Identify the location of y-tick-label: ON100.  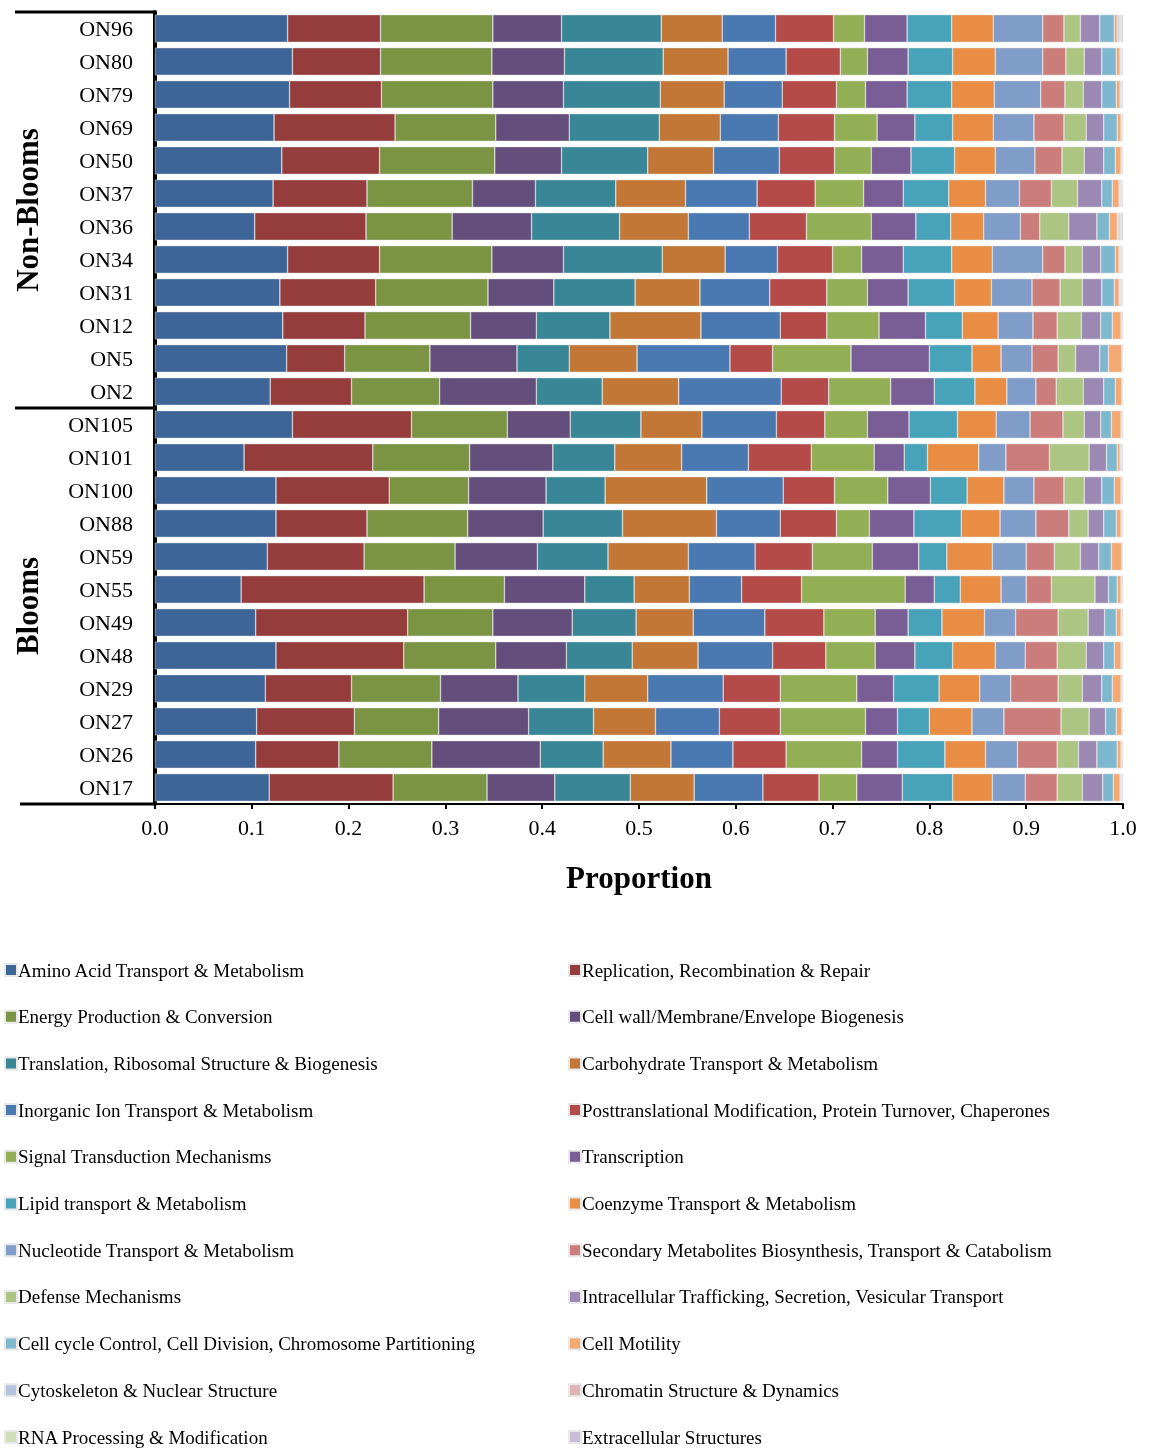
(100, 490).